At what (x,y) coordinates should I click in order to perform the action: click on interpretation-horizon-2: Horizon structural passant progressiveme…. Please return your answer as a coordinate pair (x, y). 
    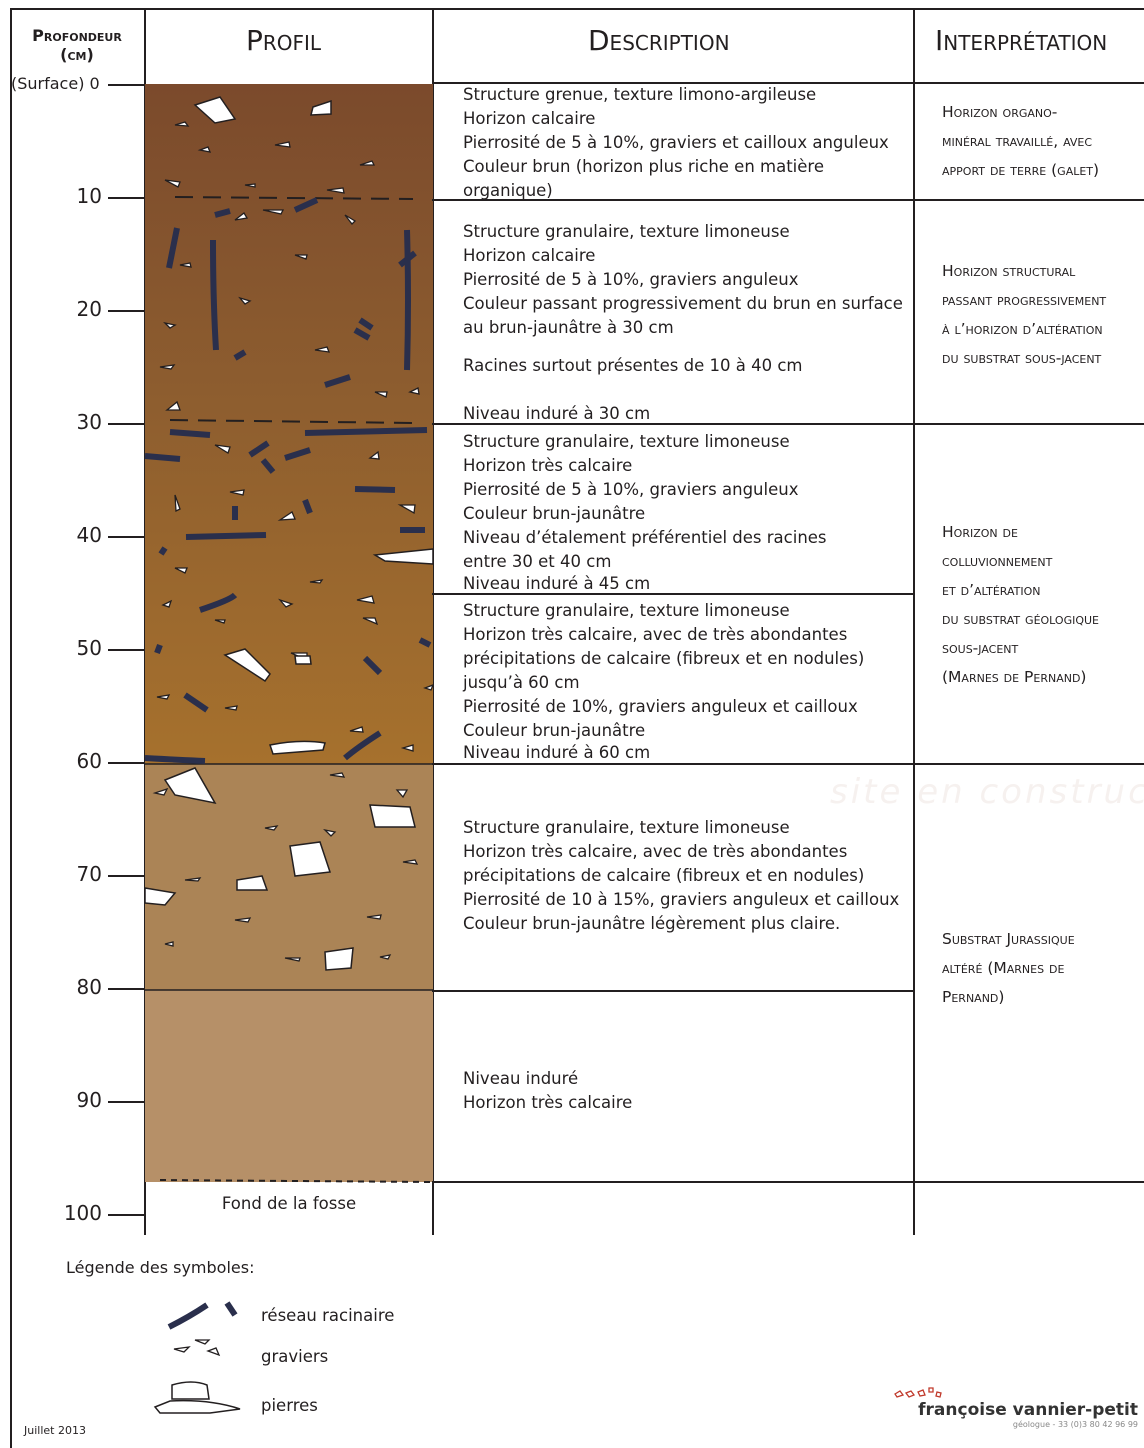
    Looking at the image, I should click on (1024, 314).